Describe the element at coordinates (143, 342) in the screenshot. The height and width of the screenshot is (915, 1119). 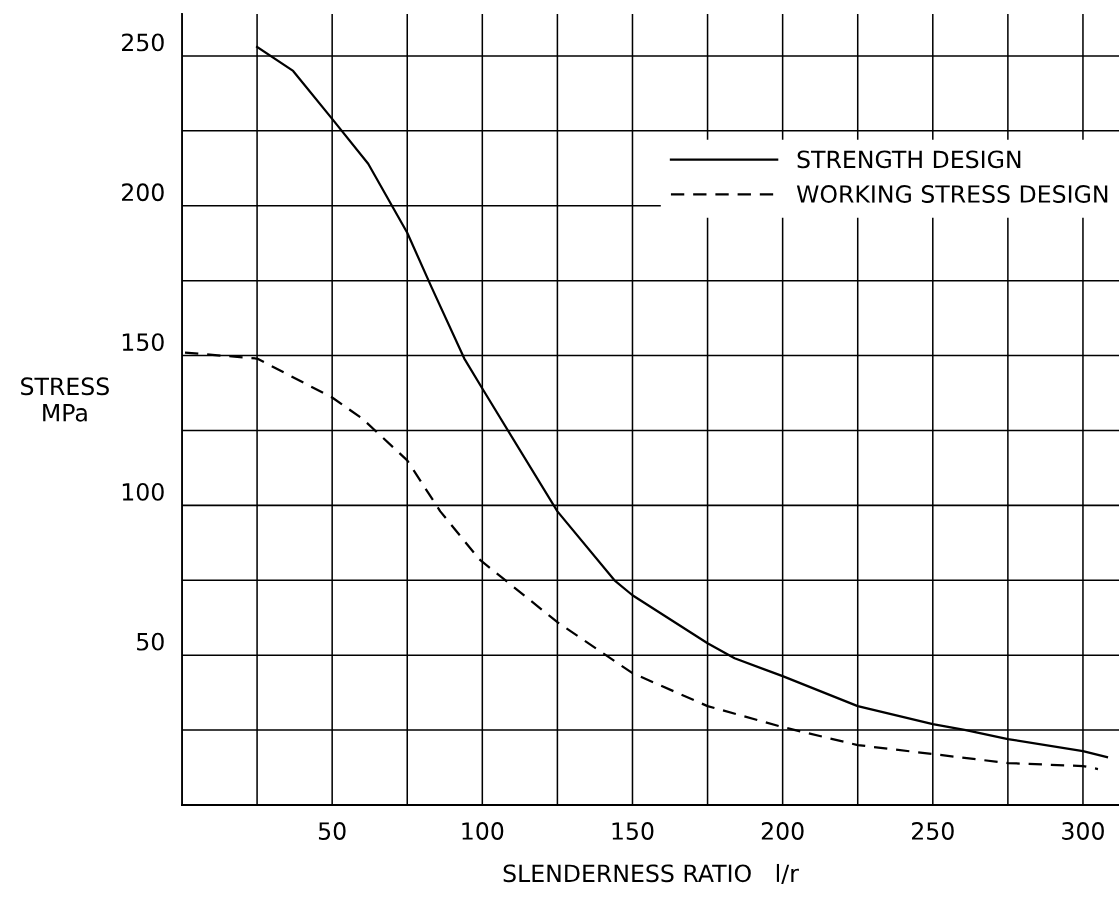
I see `y-tick-label: 150` at that location.